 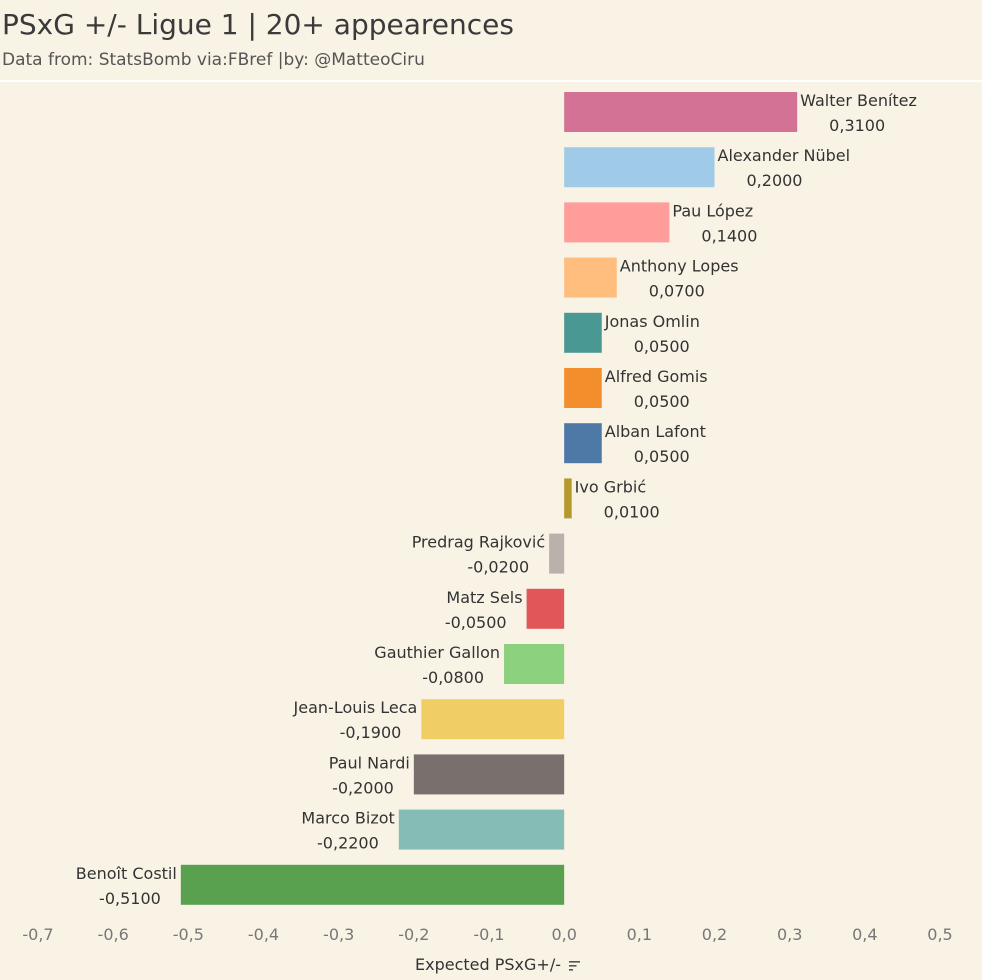 I want to click on bar-value-label: 0,2000, so click(x=775, y=180).